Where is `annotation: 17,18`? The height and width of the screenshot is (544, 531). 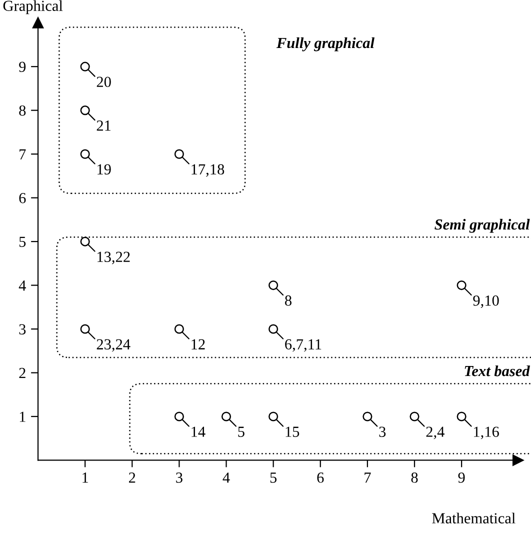 annotation: 17,18 is located at coordinates (208, 170).